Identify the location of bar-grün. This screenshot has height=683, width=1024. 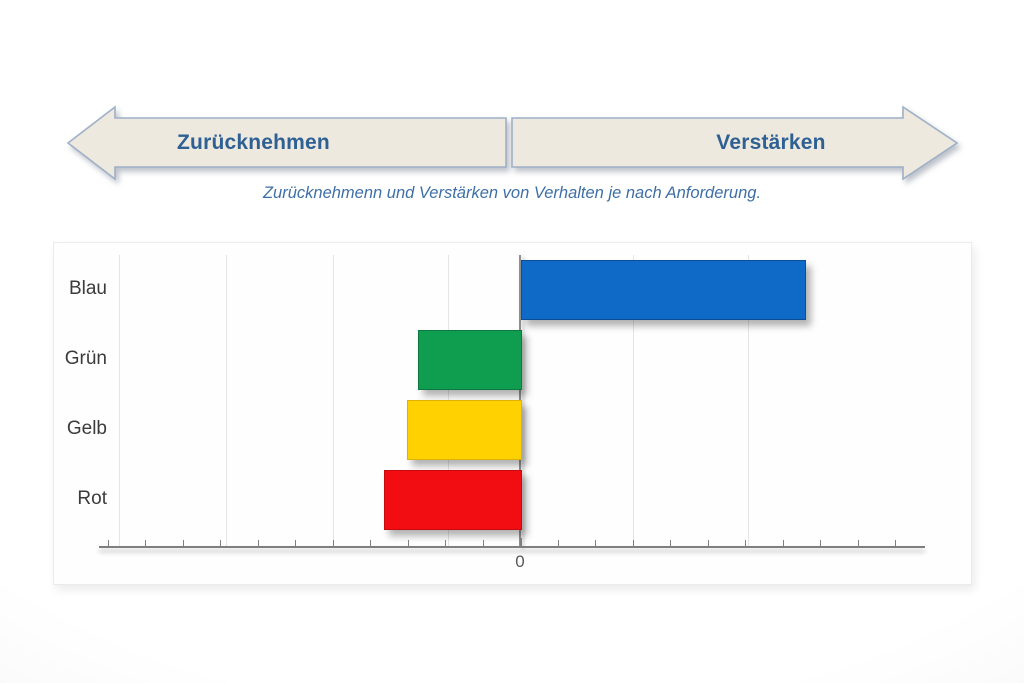
(470, 360).